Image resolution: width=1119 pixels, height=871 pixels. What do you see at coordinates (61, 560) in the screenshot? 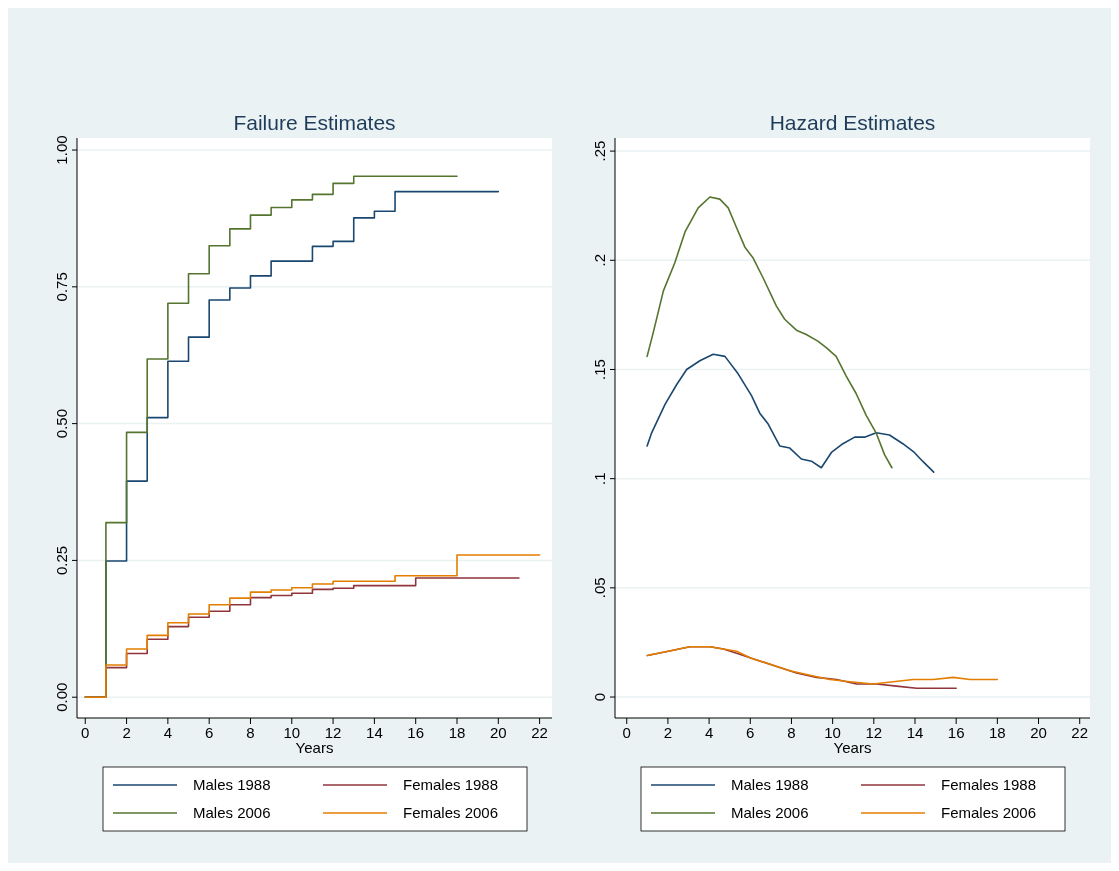
I see `y-tick-label: 0.25` at bounding box center [61, 560].